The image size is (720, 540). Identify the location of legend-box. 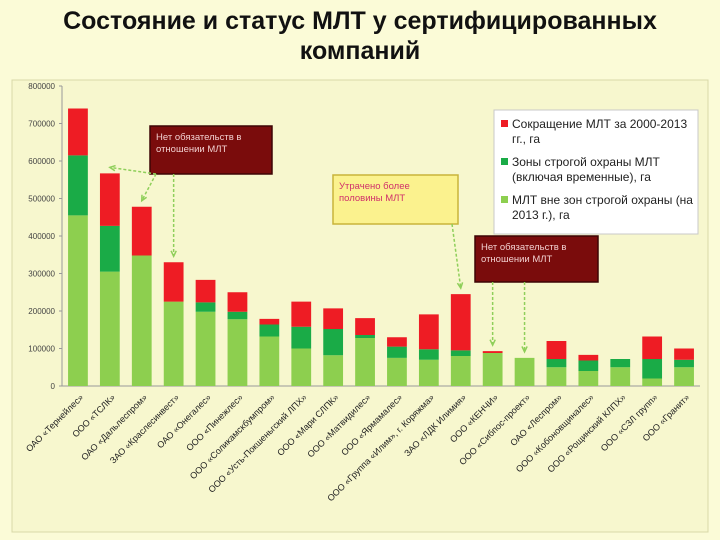
(596, 172).